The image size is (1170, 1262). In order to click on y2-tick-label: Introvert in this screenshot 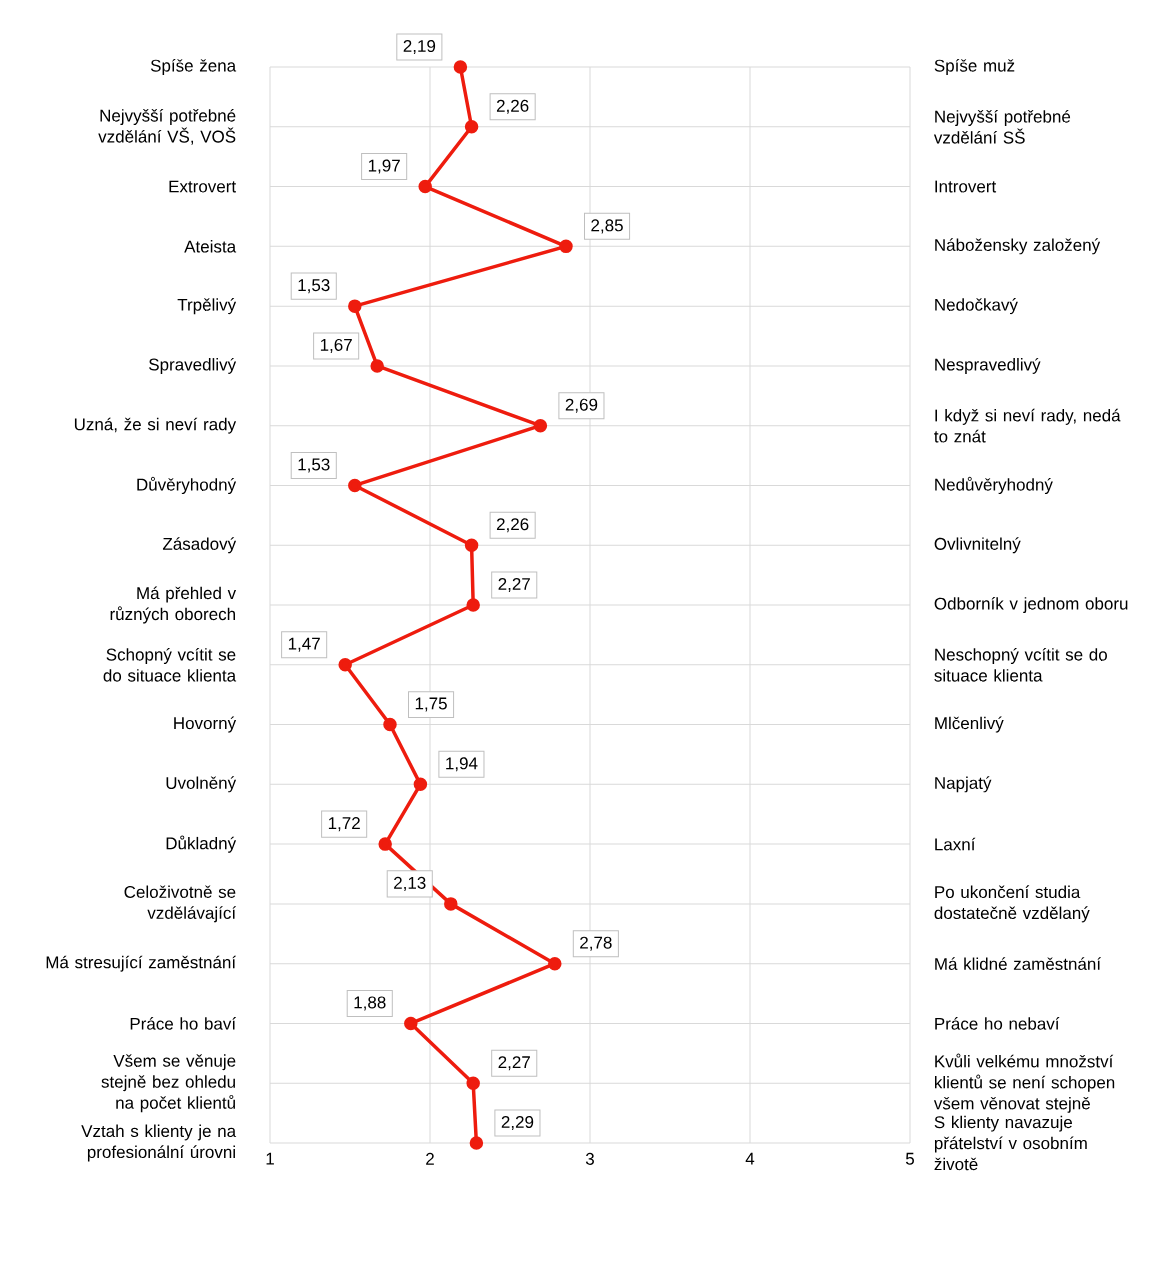, I will do `click(966, 186)`.